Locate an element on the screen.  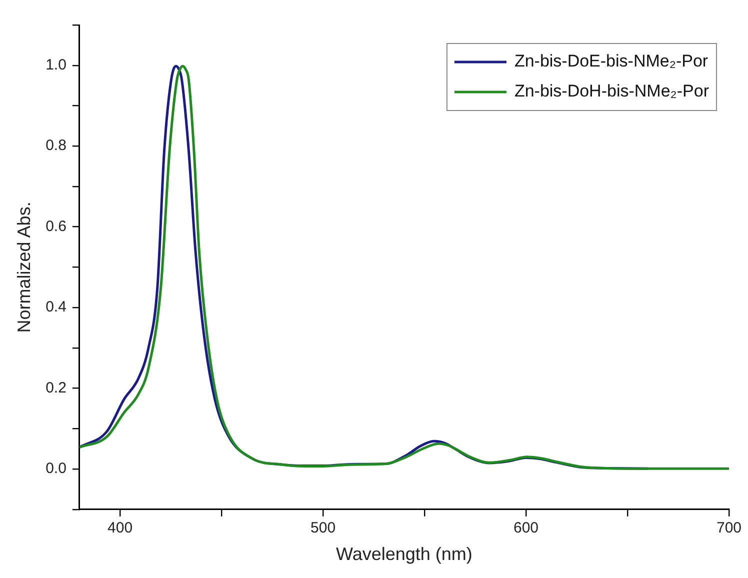
y-tick-label: 0.6 is located at coordinates (56, 226).